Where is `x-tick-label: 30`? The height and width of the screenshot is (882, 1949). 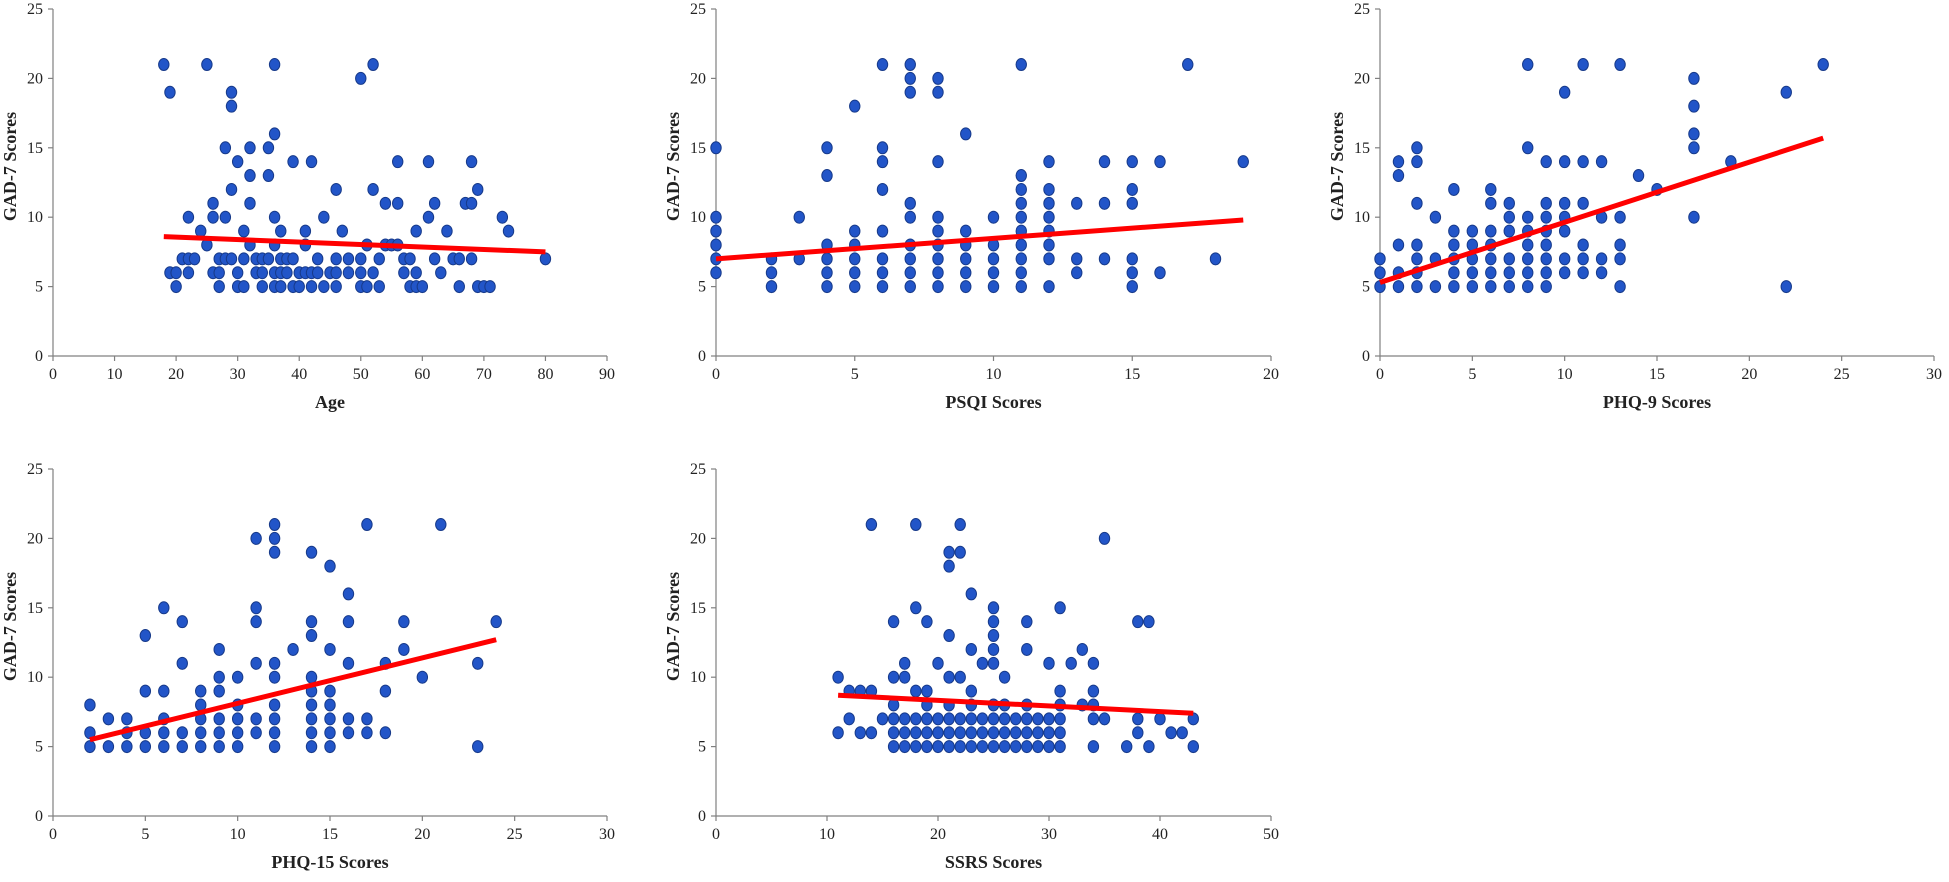
x-tick-label: 30 is located at coordinates (1049, 834).